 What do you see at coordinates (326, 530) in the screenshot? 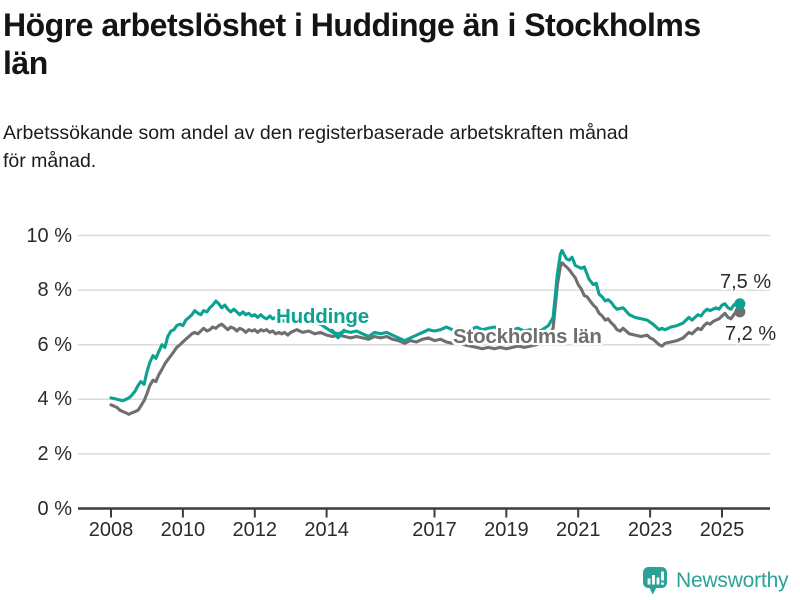
I see `x-tick-label: 2014` at bounding box center [326, 530].